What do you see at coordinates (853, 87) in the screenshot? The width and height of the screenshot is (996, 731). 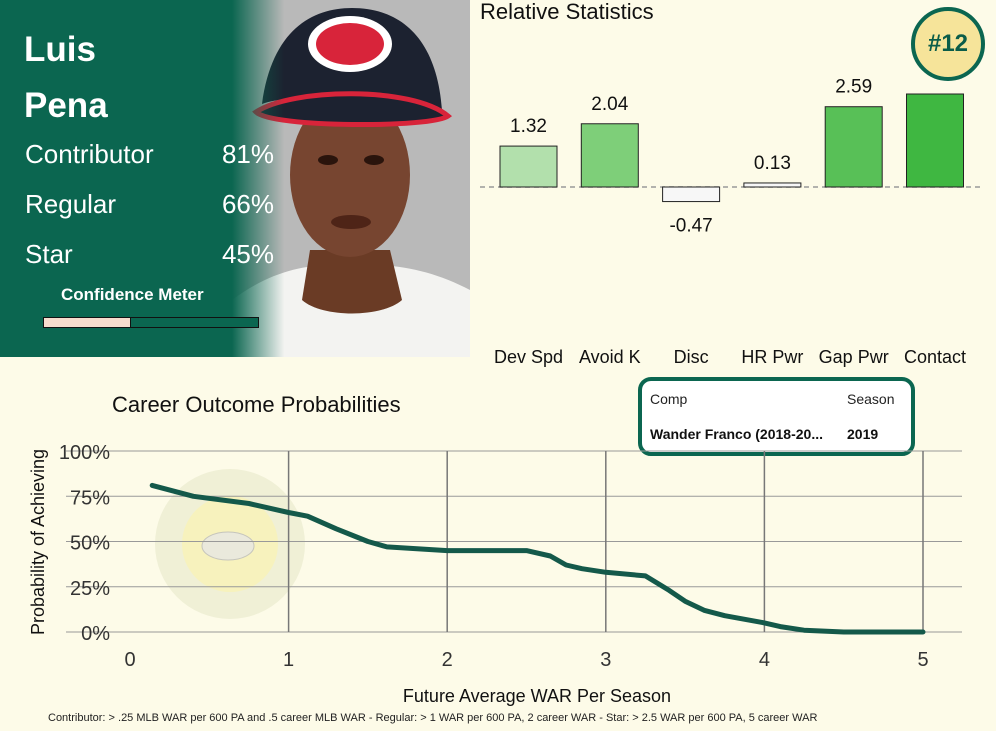 I see `bar-value-label-4: 2.59` at bounding box center [853, 87].